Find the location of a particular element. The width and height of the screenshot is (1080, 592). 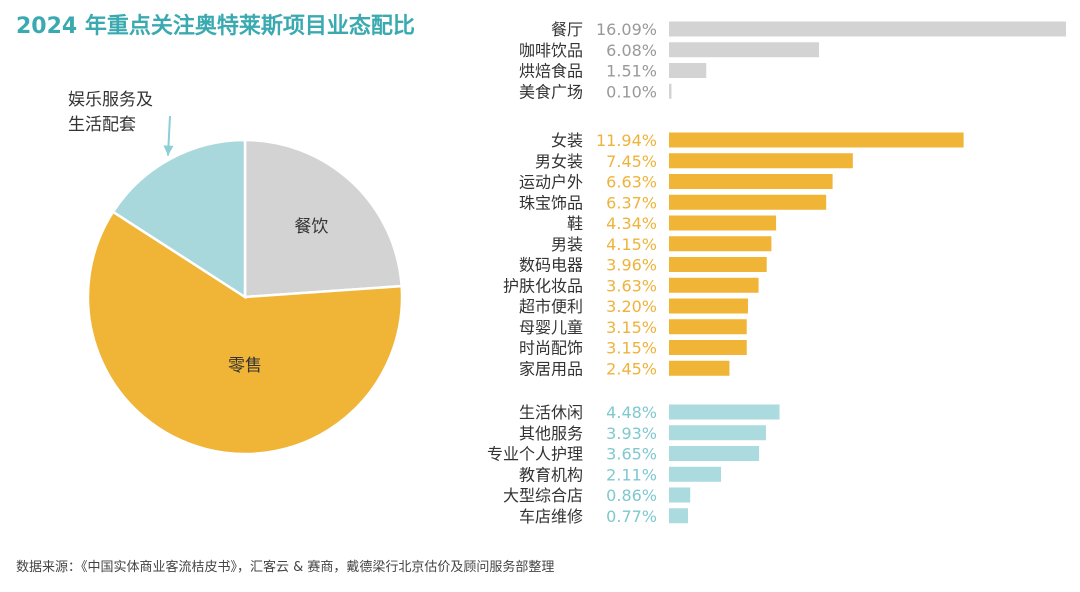

bar-category-label: 时尚配饰 is located at coordinates (551, 348).